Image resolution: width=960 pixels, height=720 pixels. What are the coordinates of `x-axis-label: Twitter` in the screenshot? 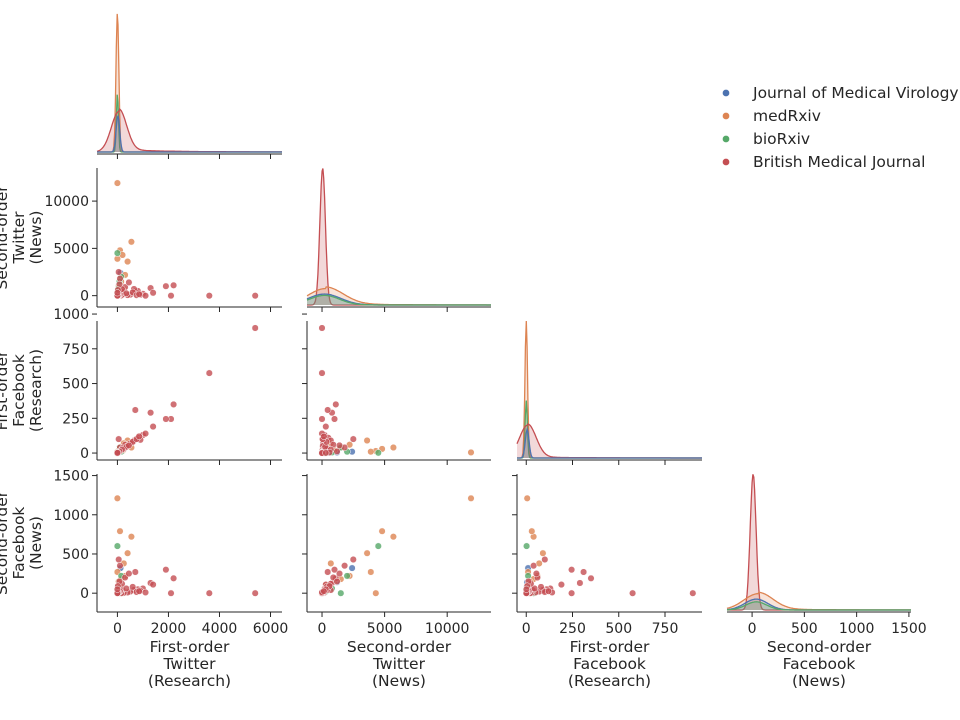 It's located at (190, 664).